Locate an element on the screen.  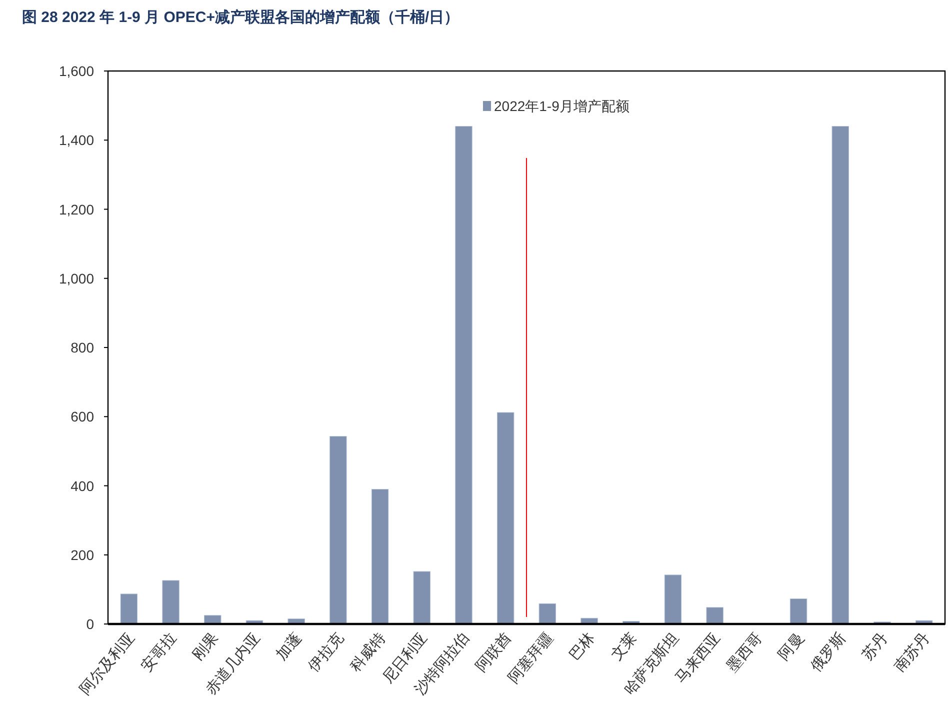
x-tick-label: 文莱 is located at coordinates (624, 647).